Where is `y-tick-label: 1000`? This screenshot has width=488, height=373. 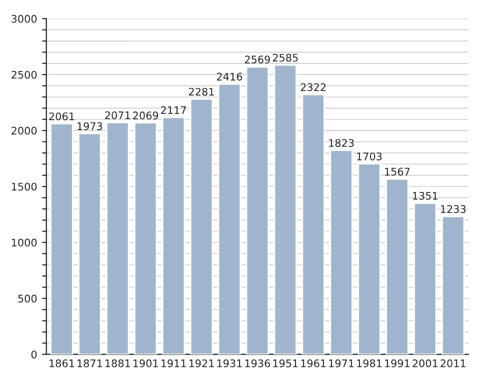
y-tick-label: 1000 is located at coordinates (24, 242).